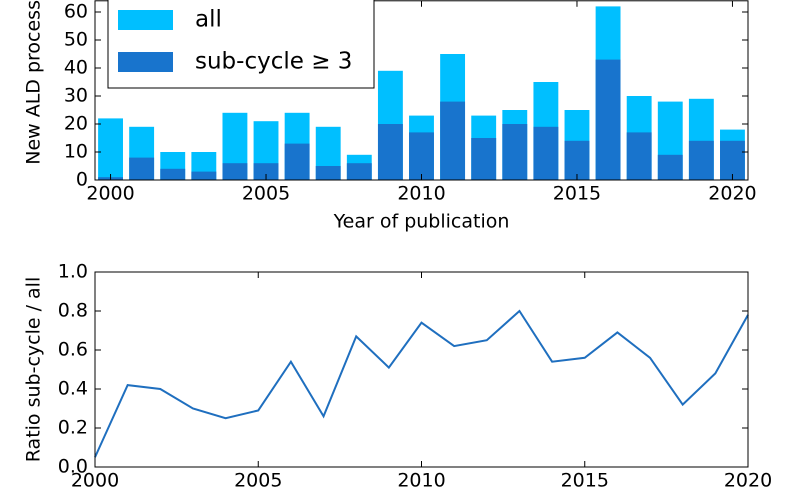 This screenshot has height=500, width=800. Describe the element at coordinates (34, 369) in the screenshot. I see `y-axis-label: Ratio sub-cycle / all` at that location.